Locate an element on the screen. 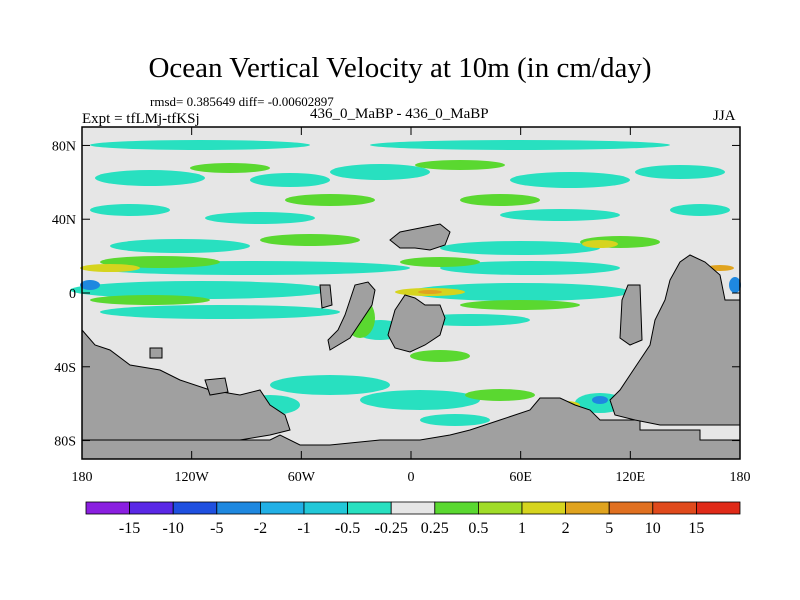 The width and height of the screenshot is (800, 600). y-tick-label: 80N is located at coordinates (64, 146).